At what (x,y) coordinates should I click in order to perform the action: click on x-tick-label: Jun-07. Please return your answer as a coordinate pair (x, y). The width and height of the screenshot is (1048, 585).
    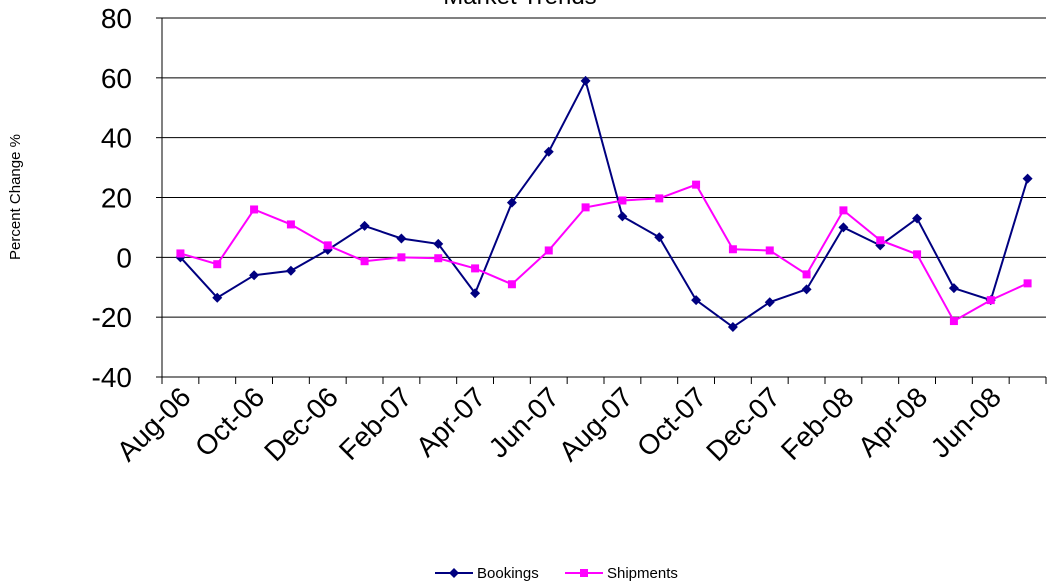
    Looking at the image, I should click on (524, 422).